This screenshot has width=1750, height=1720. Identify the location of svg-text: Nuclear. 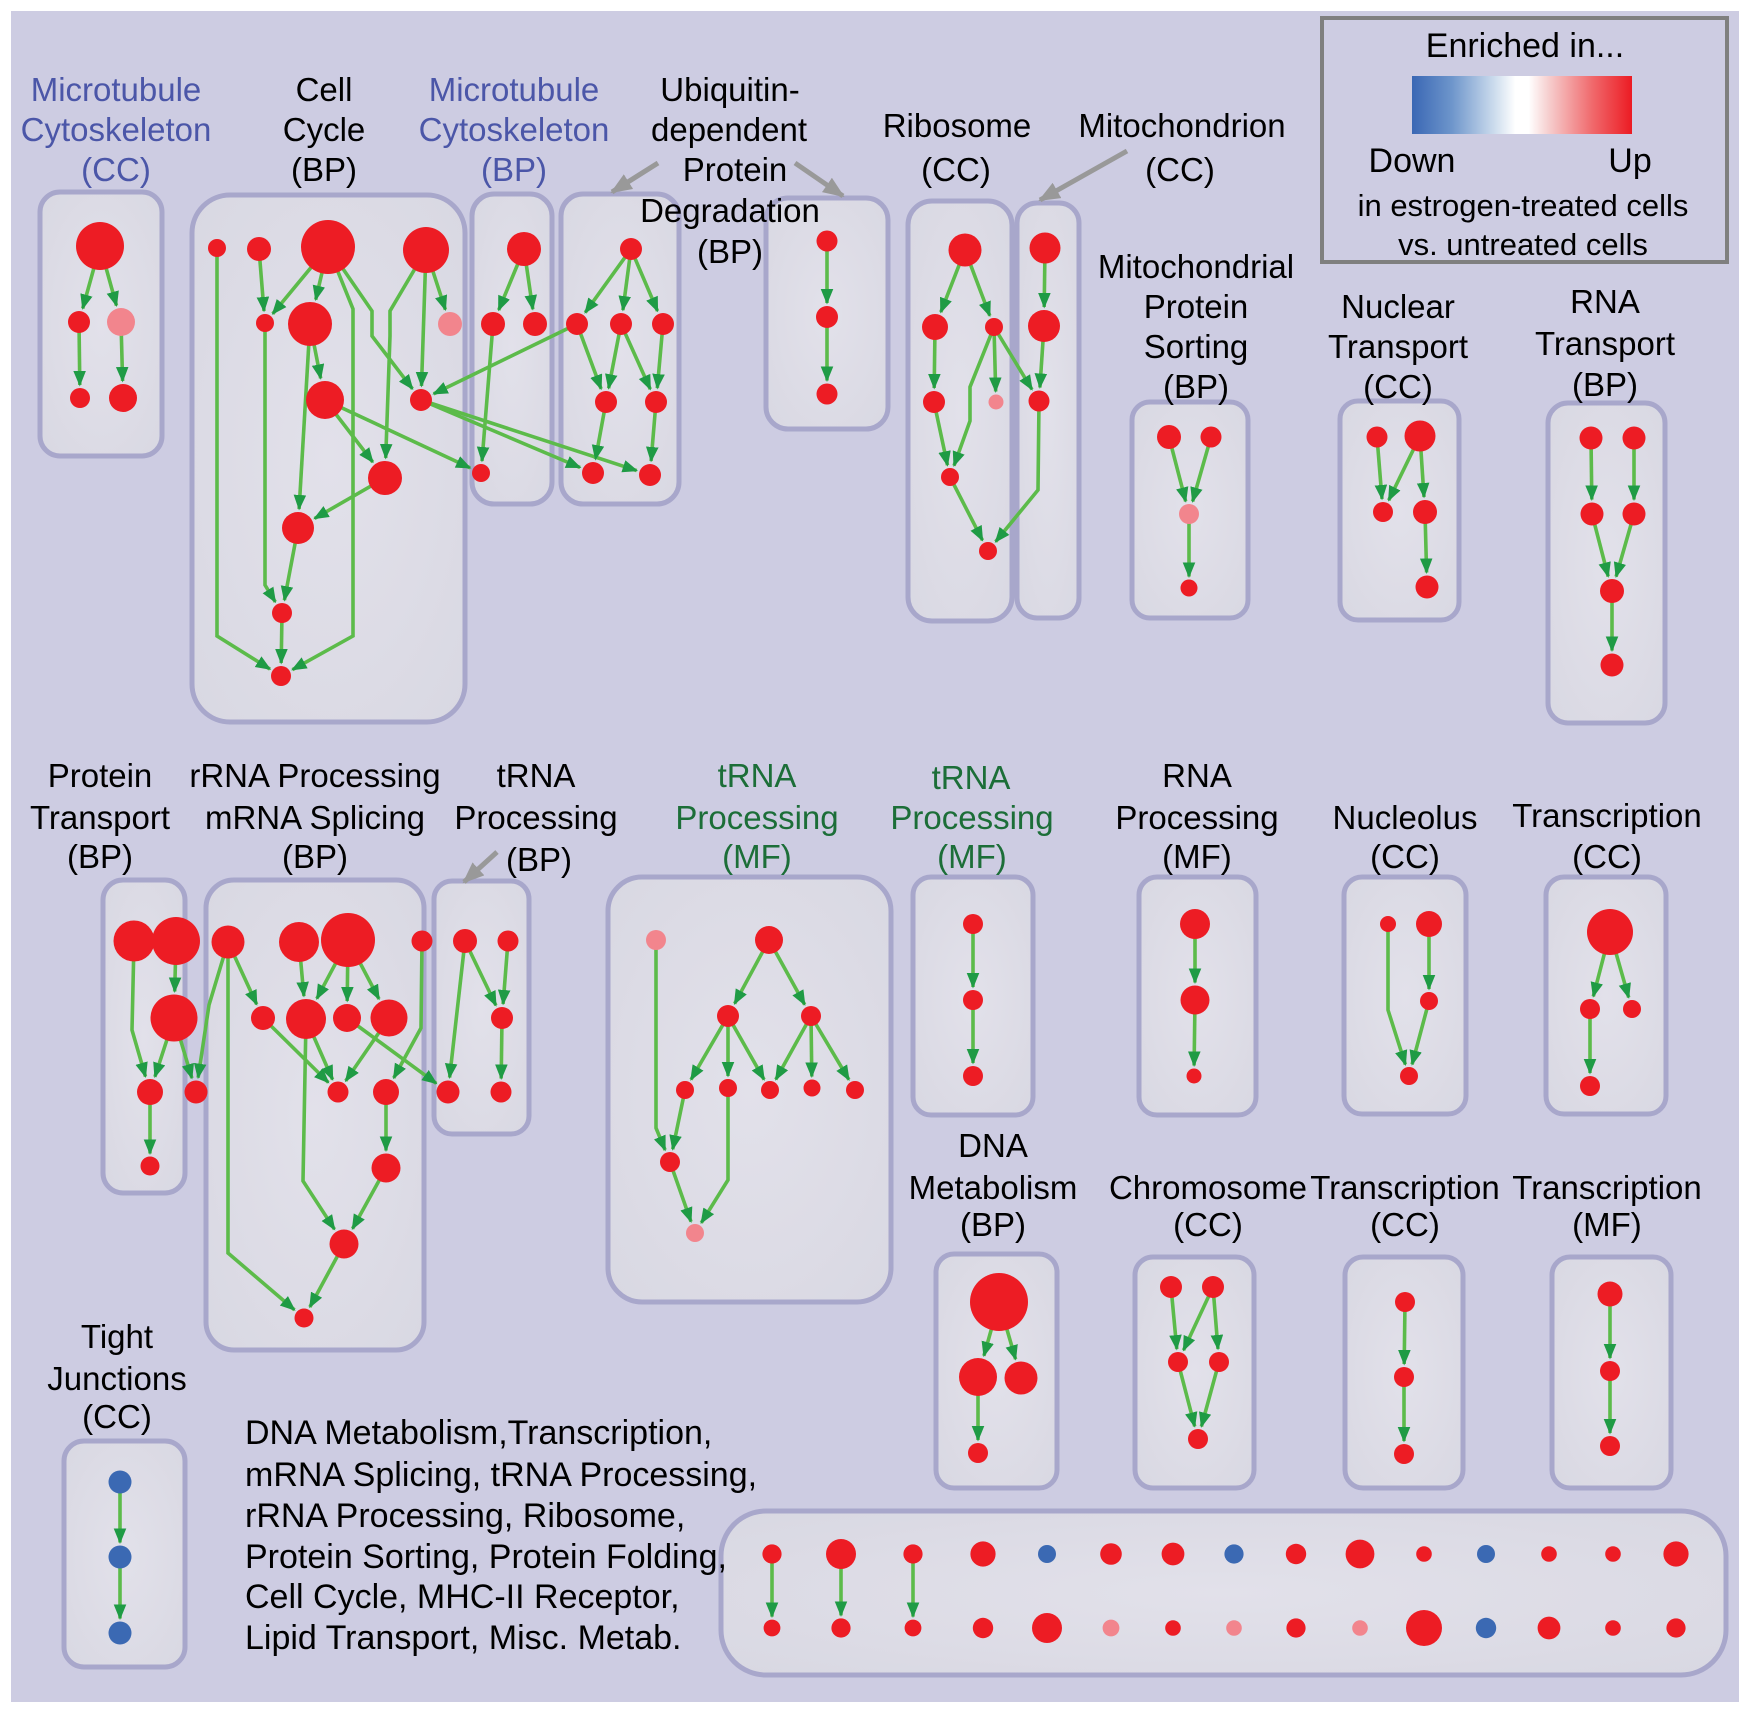
(1398, 306).